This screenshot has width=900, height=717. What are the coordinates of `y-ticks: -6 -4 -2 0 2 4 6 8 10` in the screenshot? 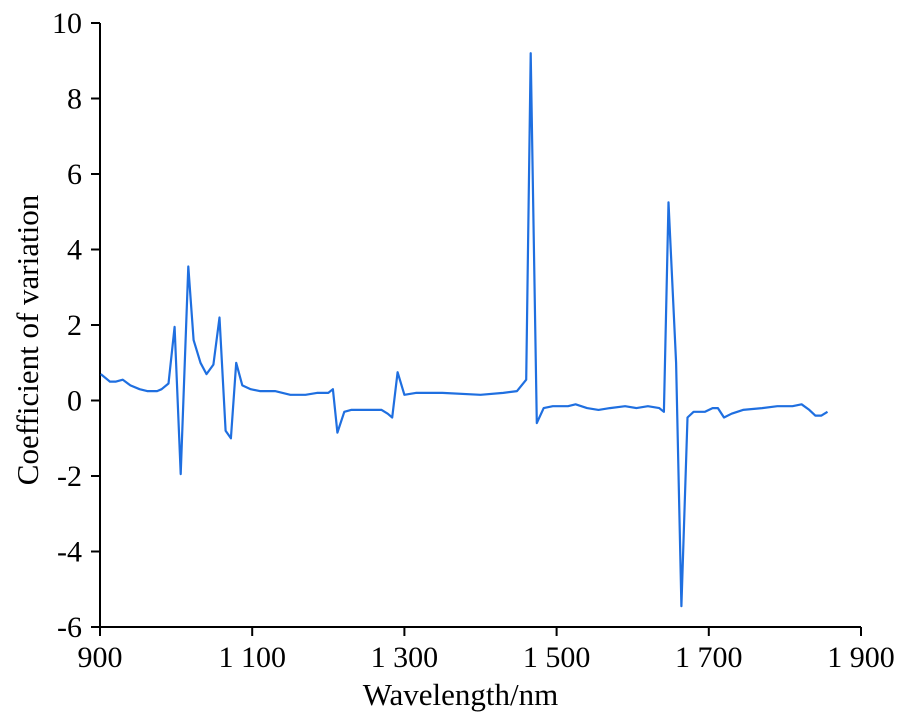 It's located at (76, 325).